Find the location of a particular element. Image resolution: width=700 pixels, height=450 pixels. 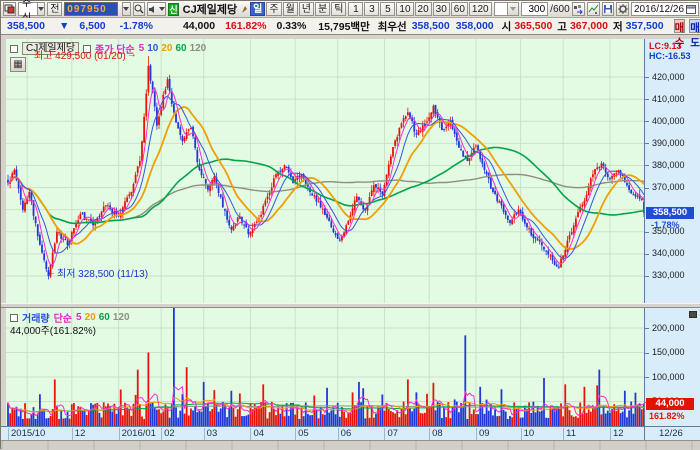

buy-button: 매수 is located at coordinates (679, 34).